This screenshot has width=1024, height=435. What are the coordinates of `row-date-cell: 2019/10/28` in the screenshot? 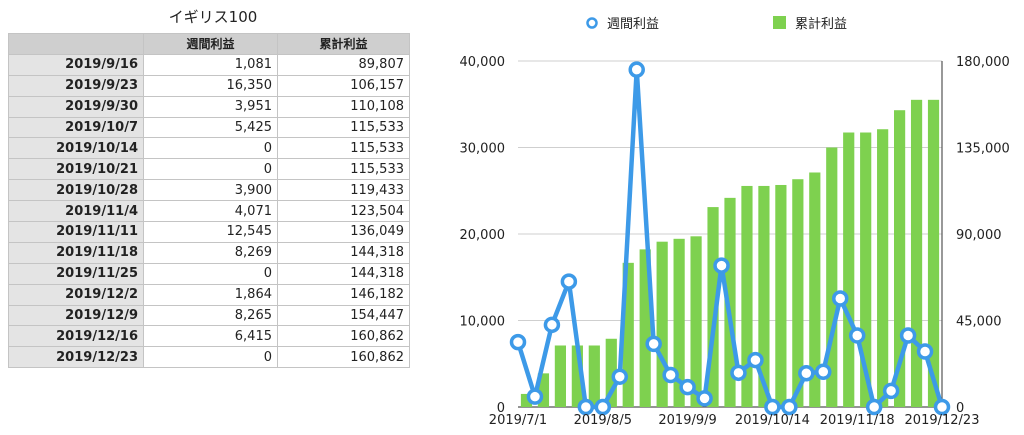 It's located at (76, 190).